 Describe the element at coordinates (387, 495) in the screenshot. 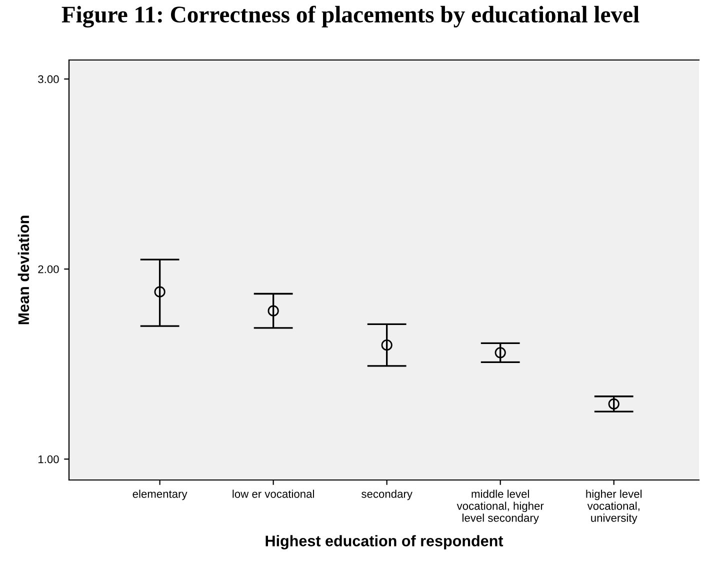

I see `x-tick-label: secondary` at that location.